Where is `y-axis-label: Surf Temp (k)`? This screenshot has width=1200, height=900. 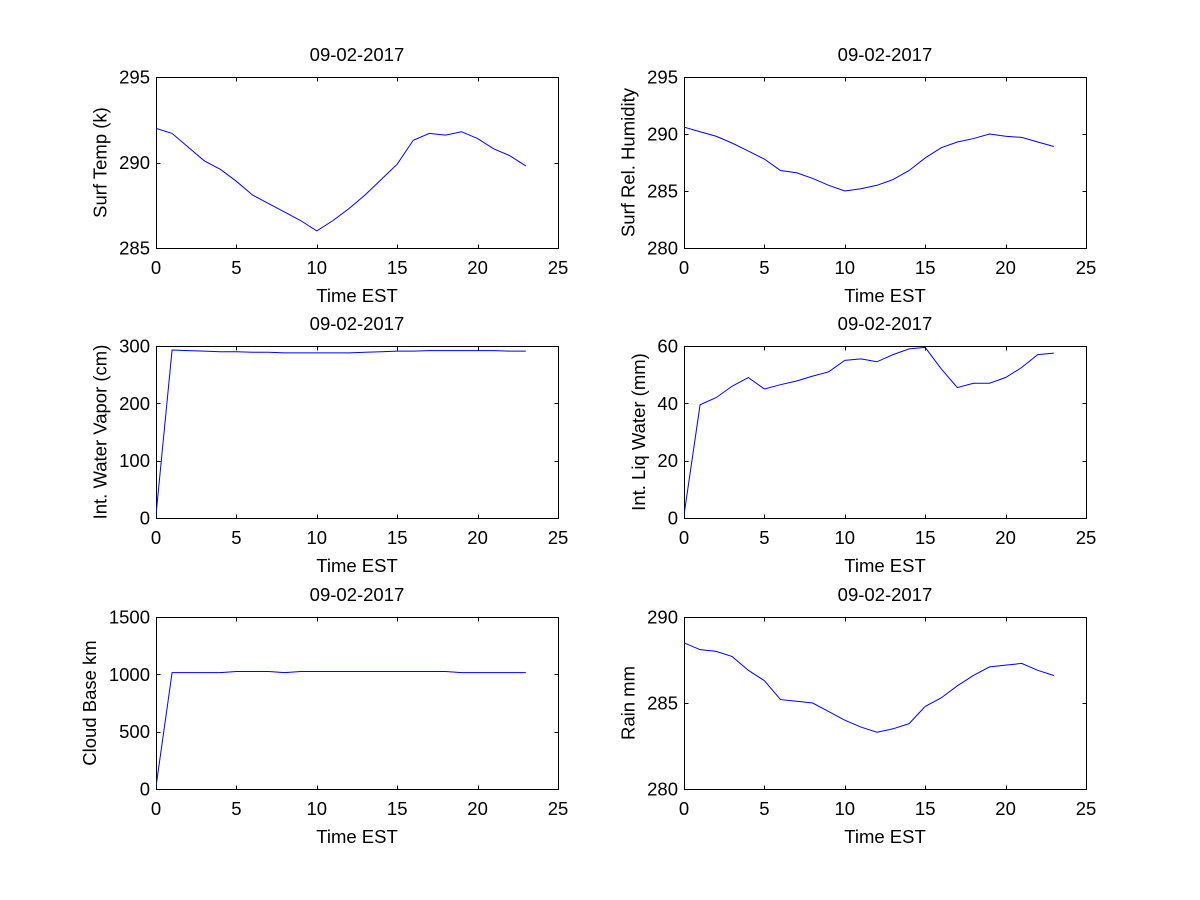
y-axis-label: Surf Temp (k) is located at coordinates (100, 162).